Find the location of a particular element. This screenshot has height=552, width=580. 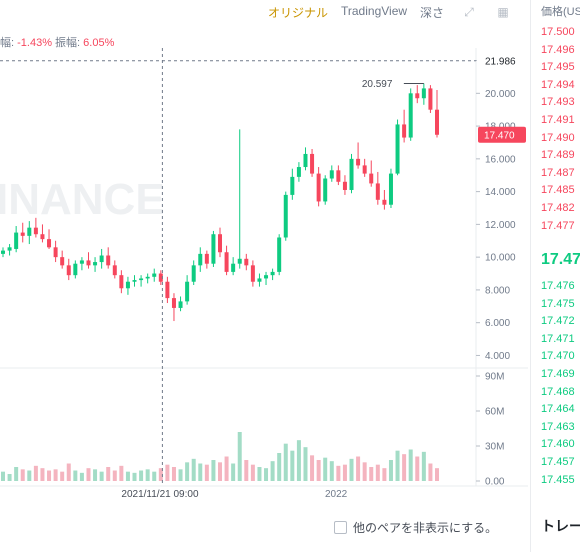

crosshair-price-box is located at coordinates (502, 60).